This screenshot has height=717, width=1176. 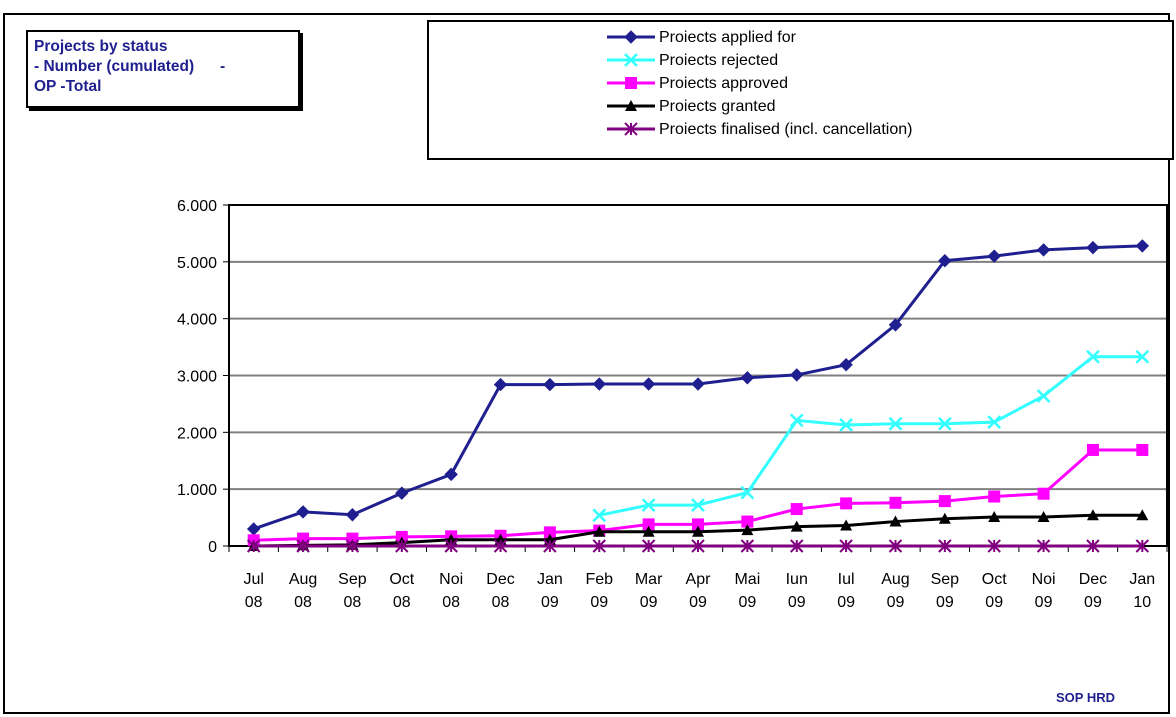 I want to click on legend-entry-rejected: Proiects rejected, so click(x=692, y=60).